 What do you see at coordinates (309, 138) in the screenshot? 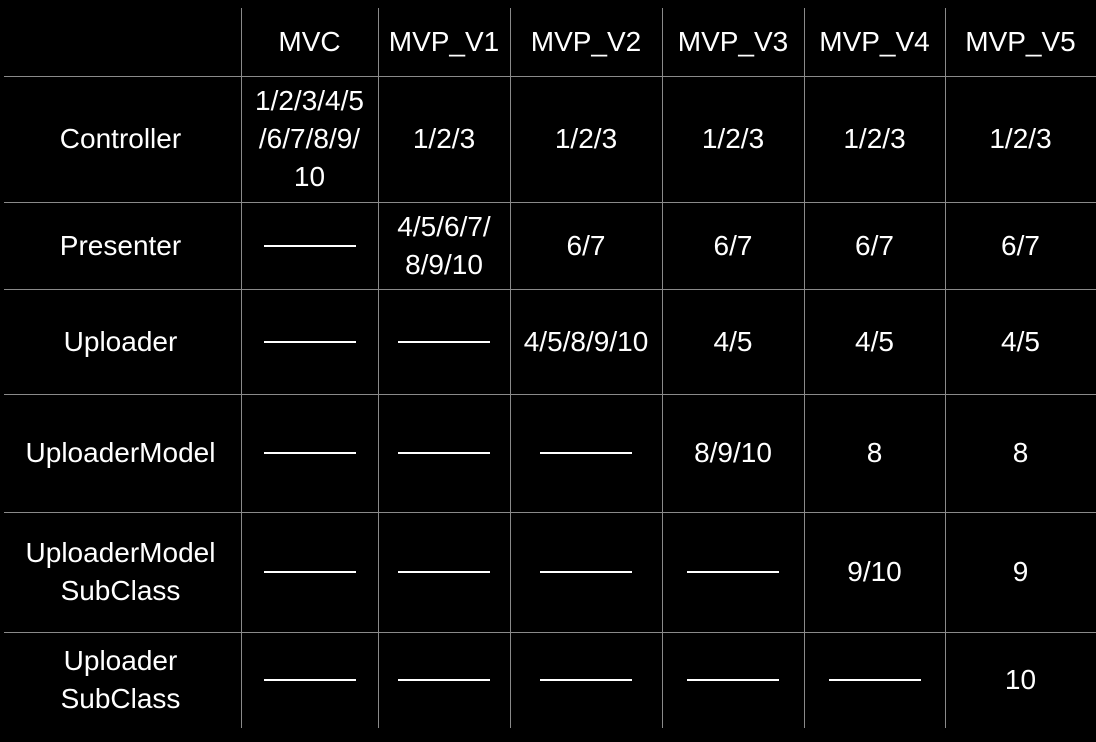
I see `table-cell: 1/2/3/4/5 /6/7/8/9/ 10` at bounding box center [309, 138].